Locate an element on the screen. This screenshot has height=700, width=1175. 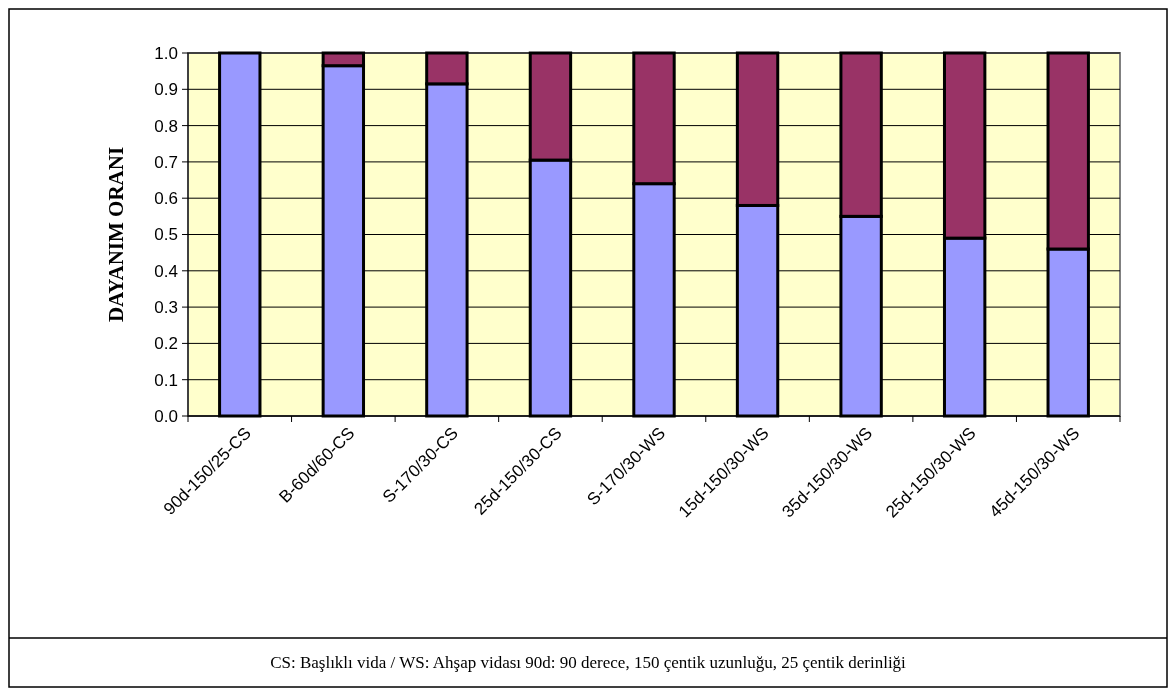
y-tick-label: 0.1 is located at coordinates (166, 380).